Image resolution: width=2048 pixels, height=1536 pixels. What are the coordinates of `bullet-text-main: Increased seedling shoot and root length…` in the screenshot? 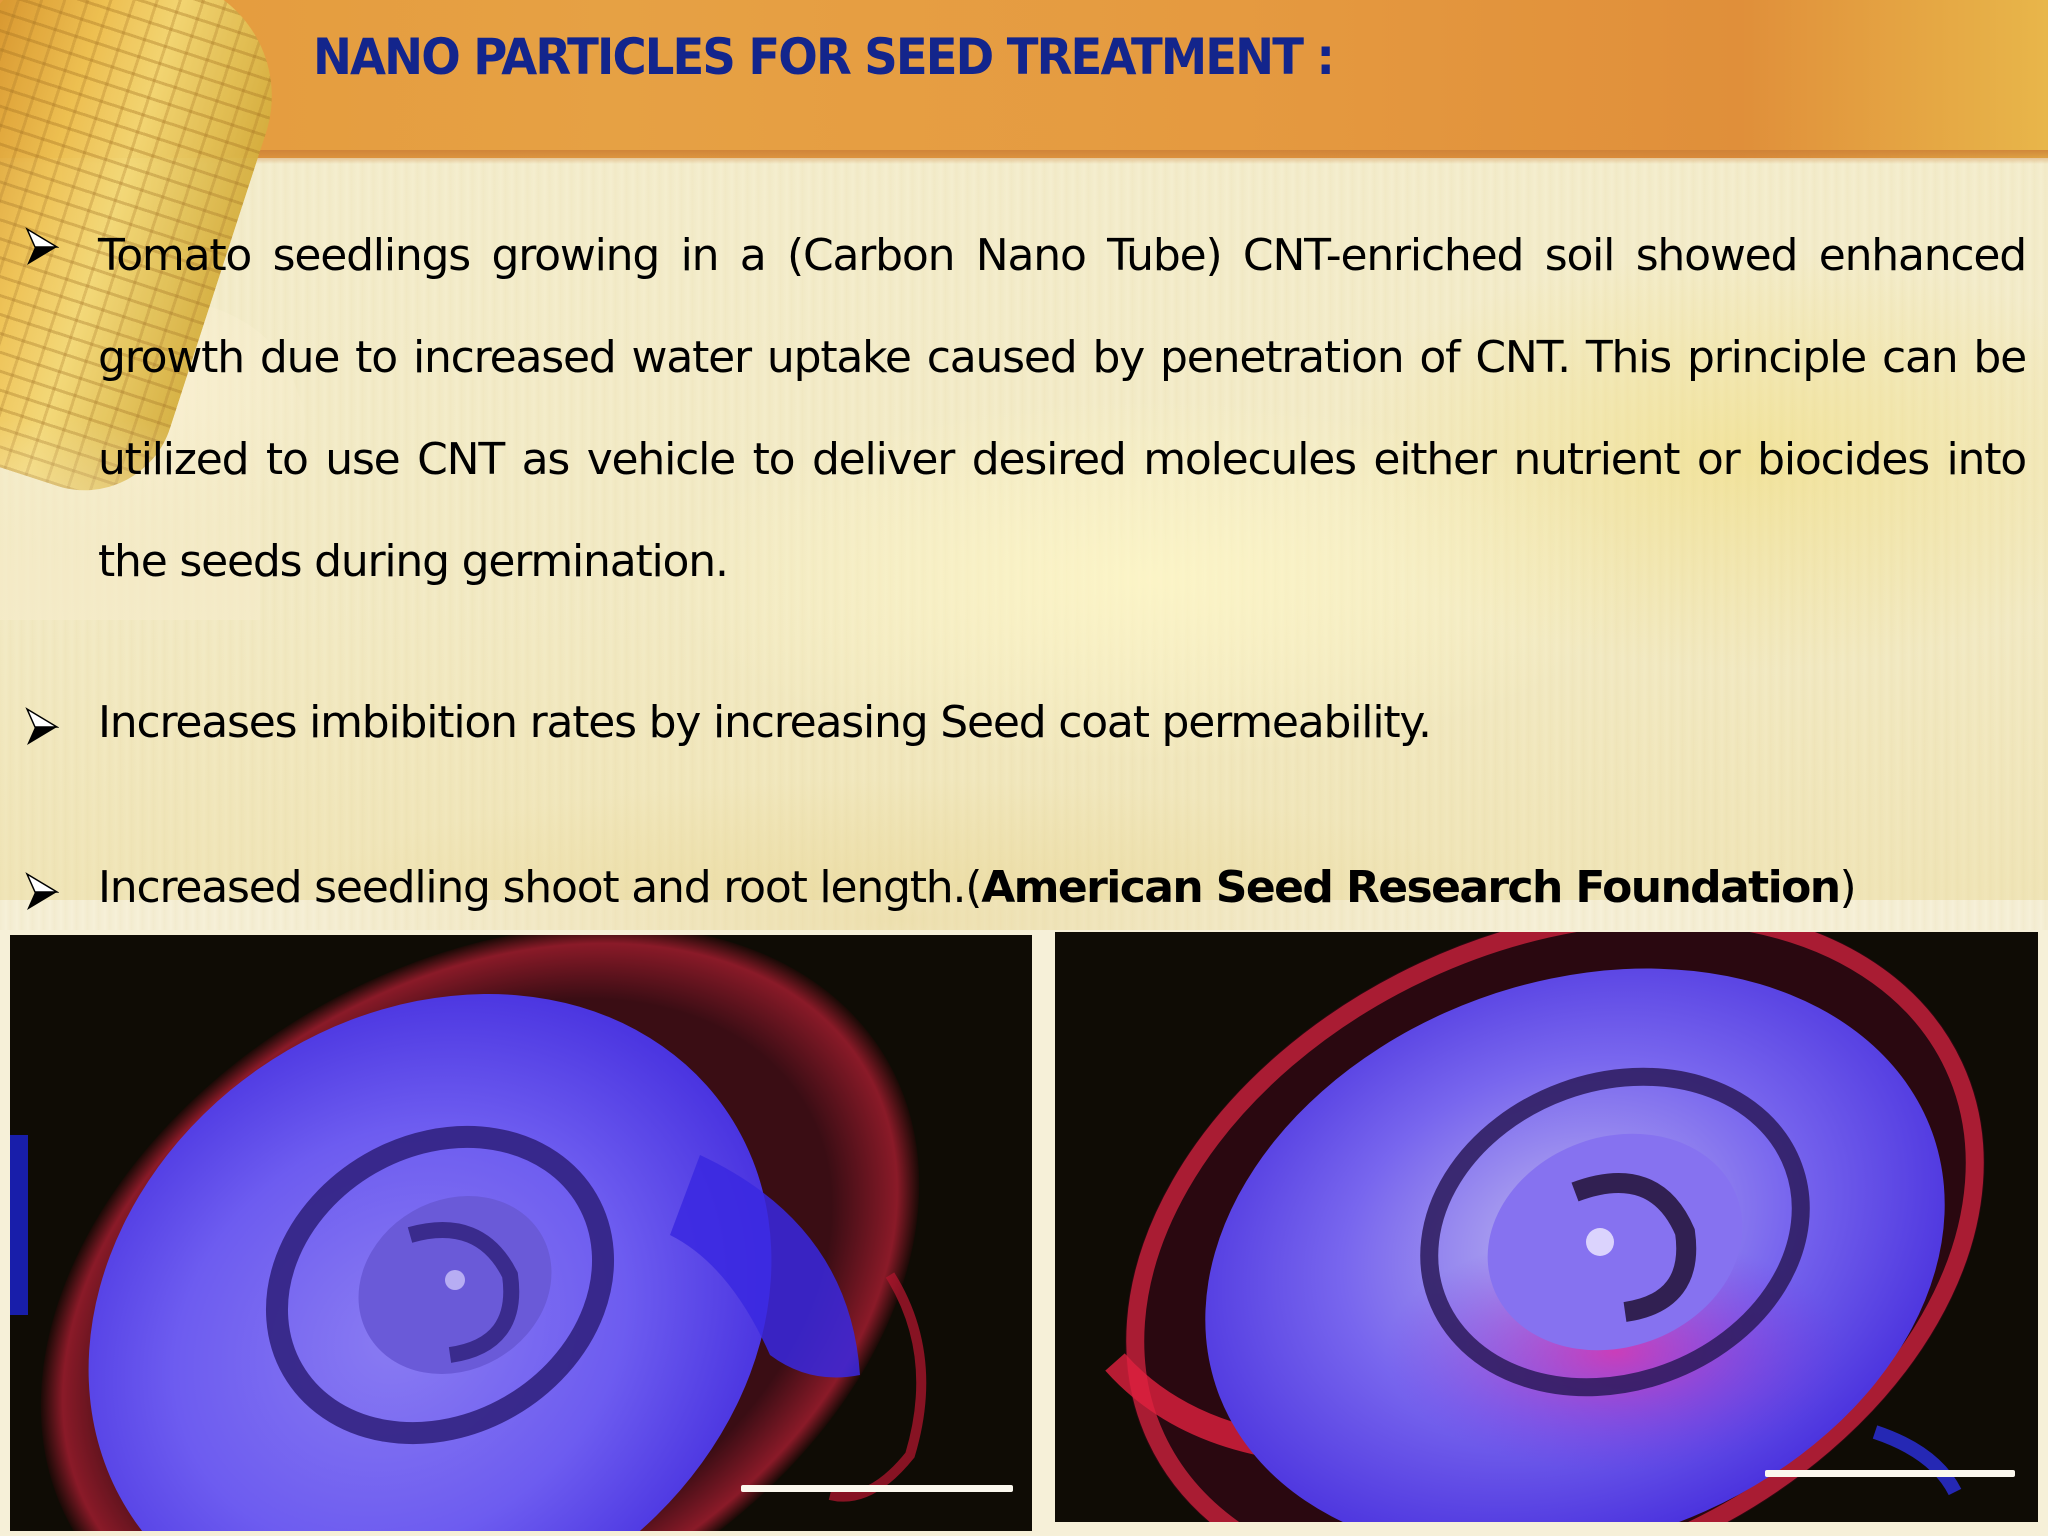 It's located at (540, 887).